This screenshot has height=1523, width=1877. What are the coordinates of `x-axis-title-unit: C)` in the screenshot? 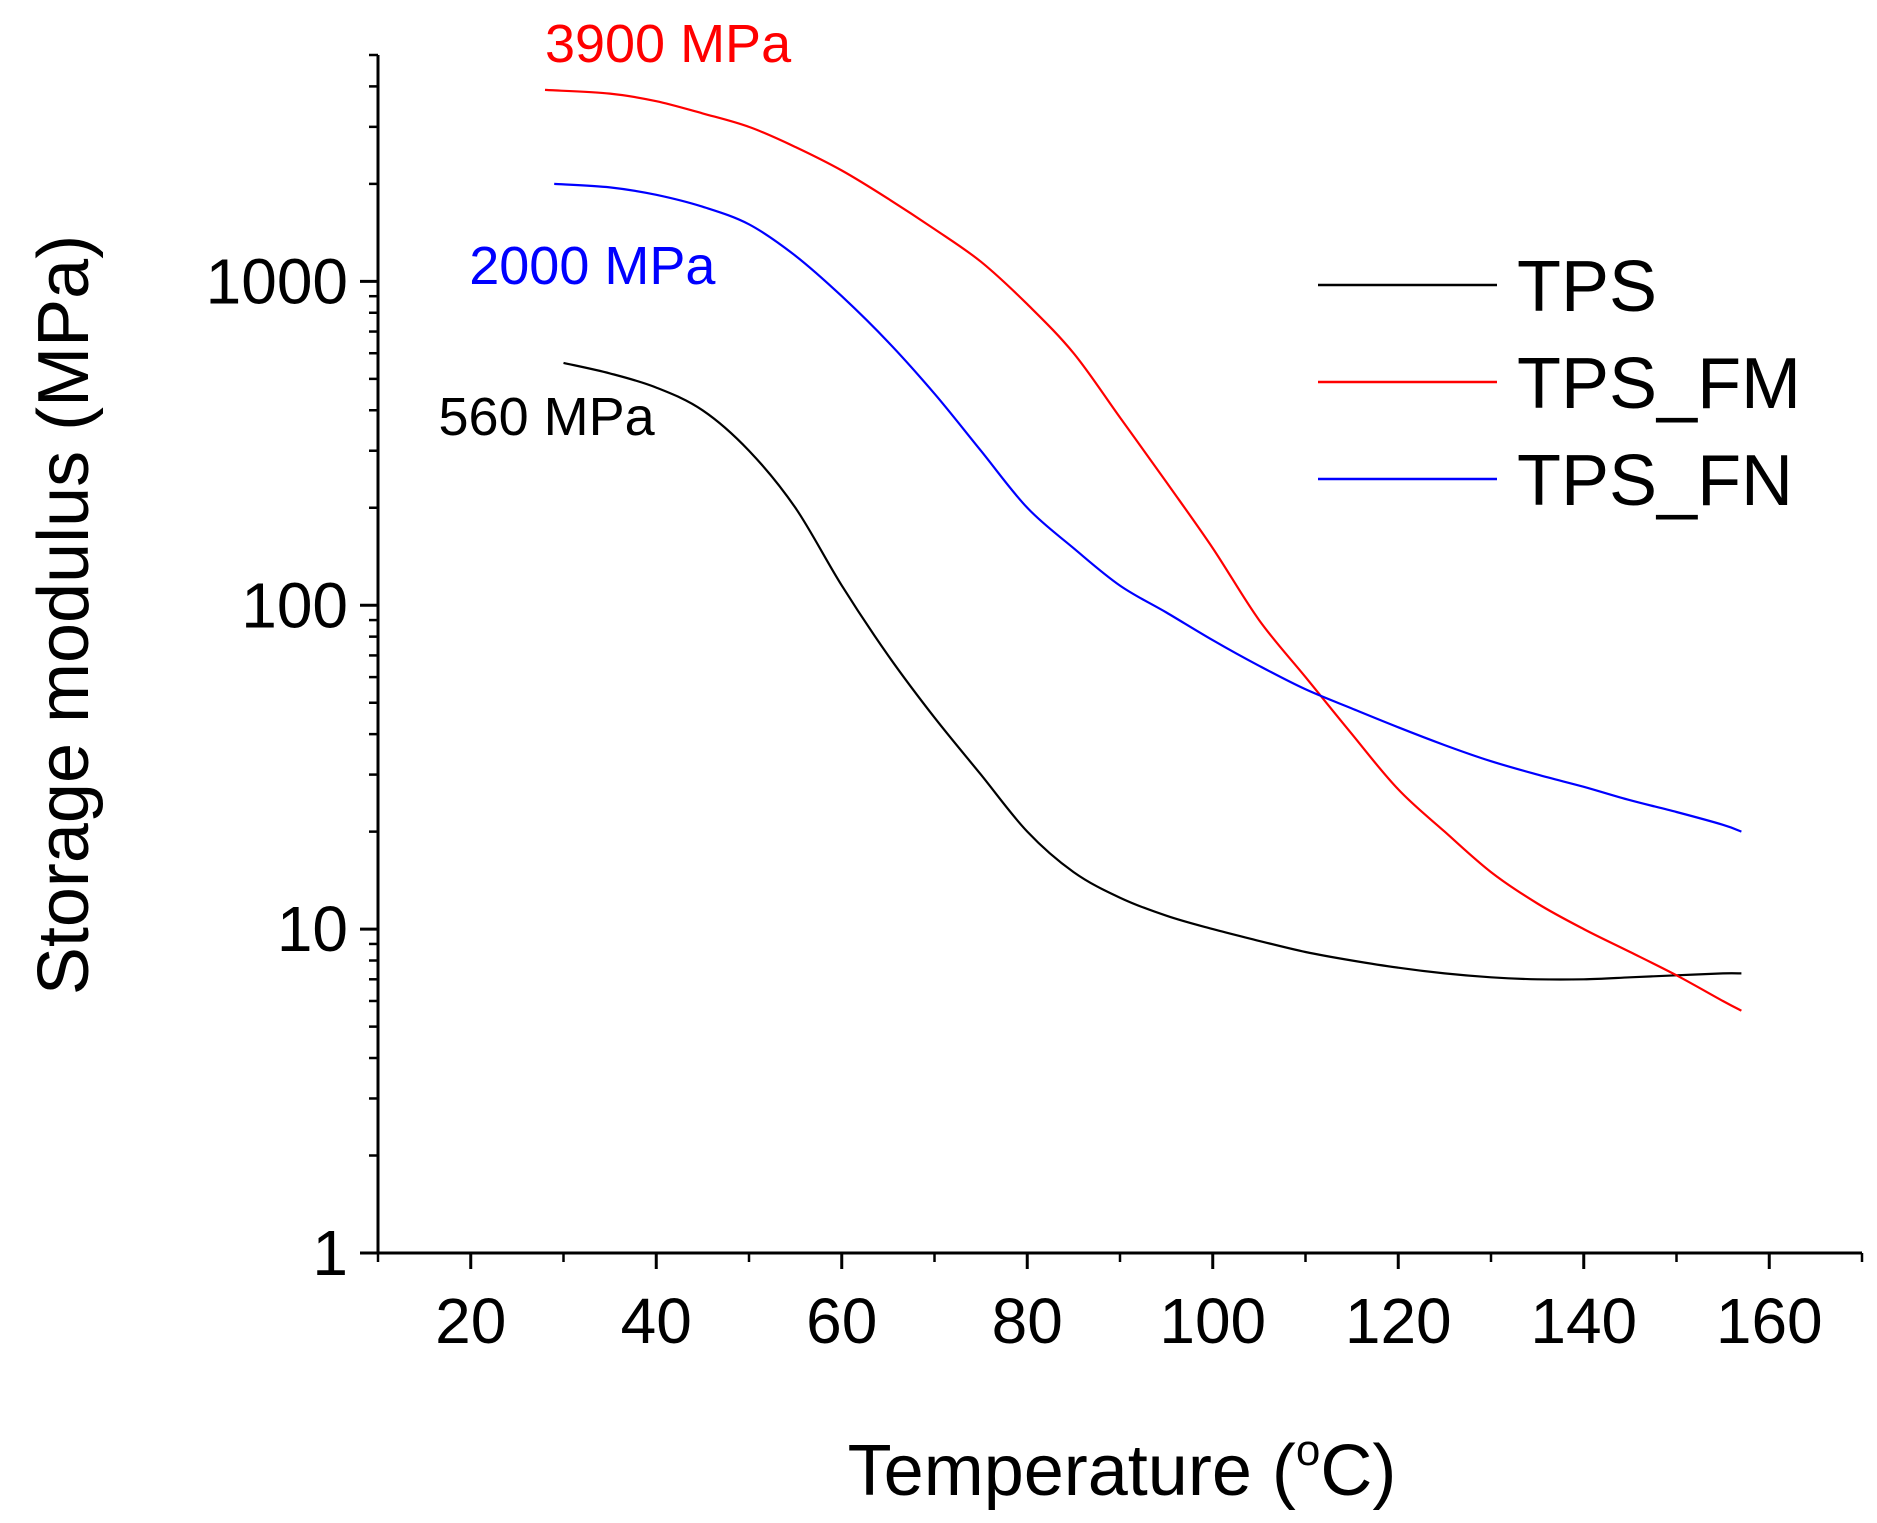 It's located at (1358, 1471).